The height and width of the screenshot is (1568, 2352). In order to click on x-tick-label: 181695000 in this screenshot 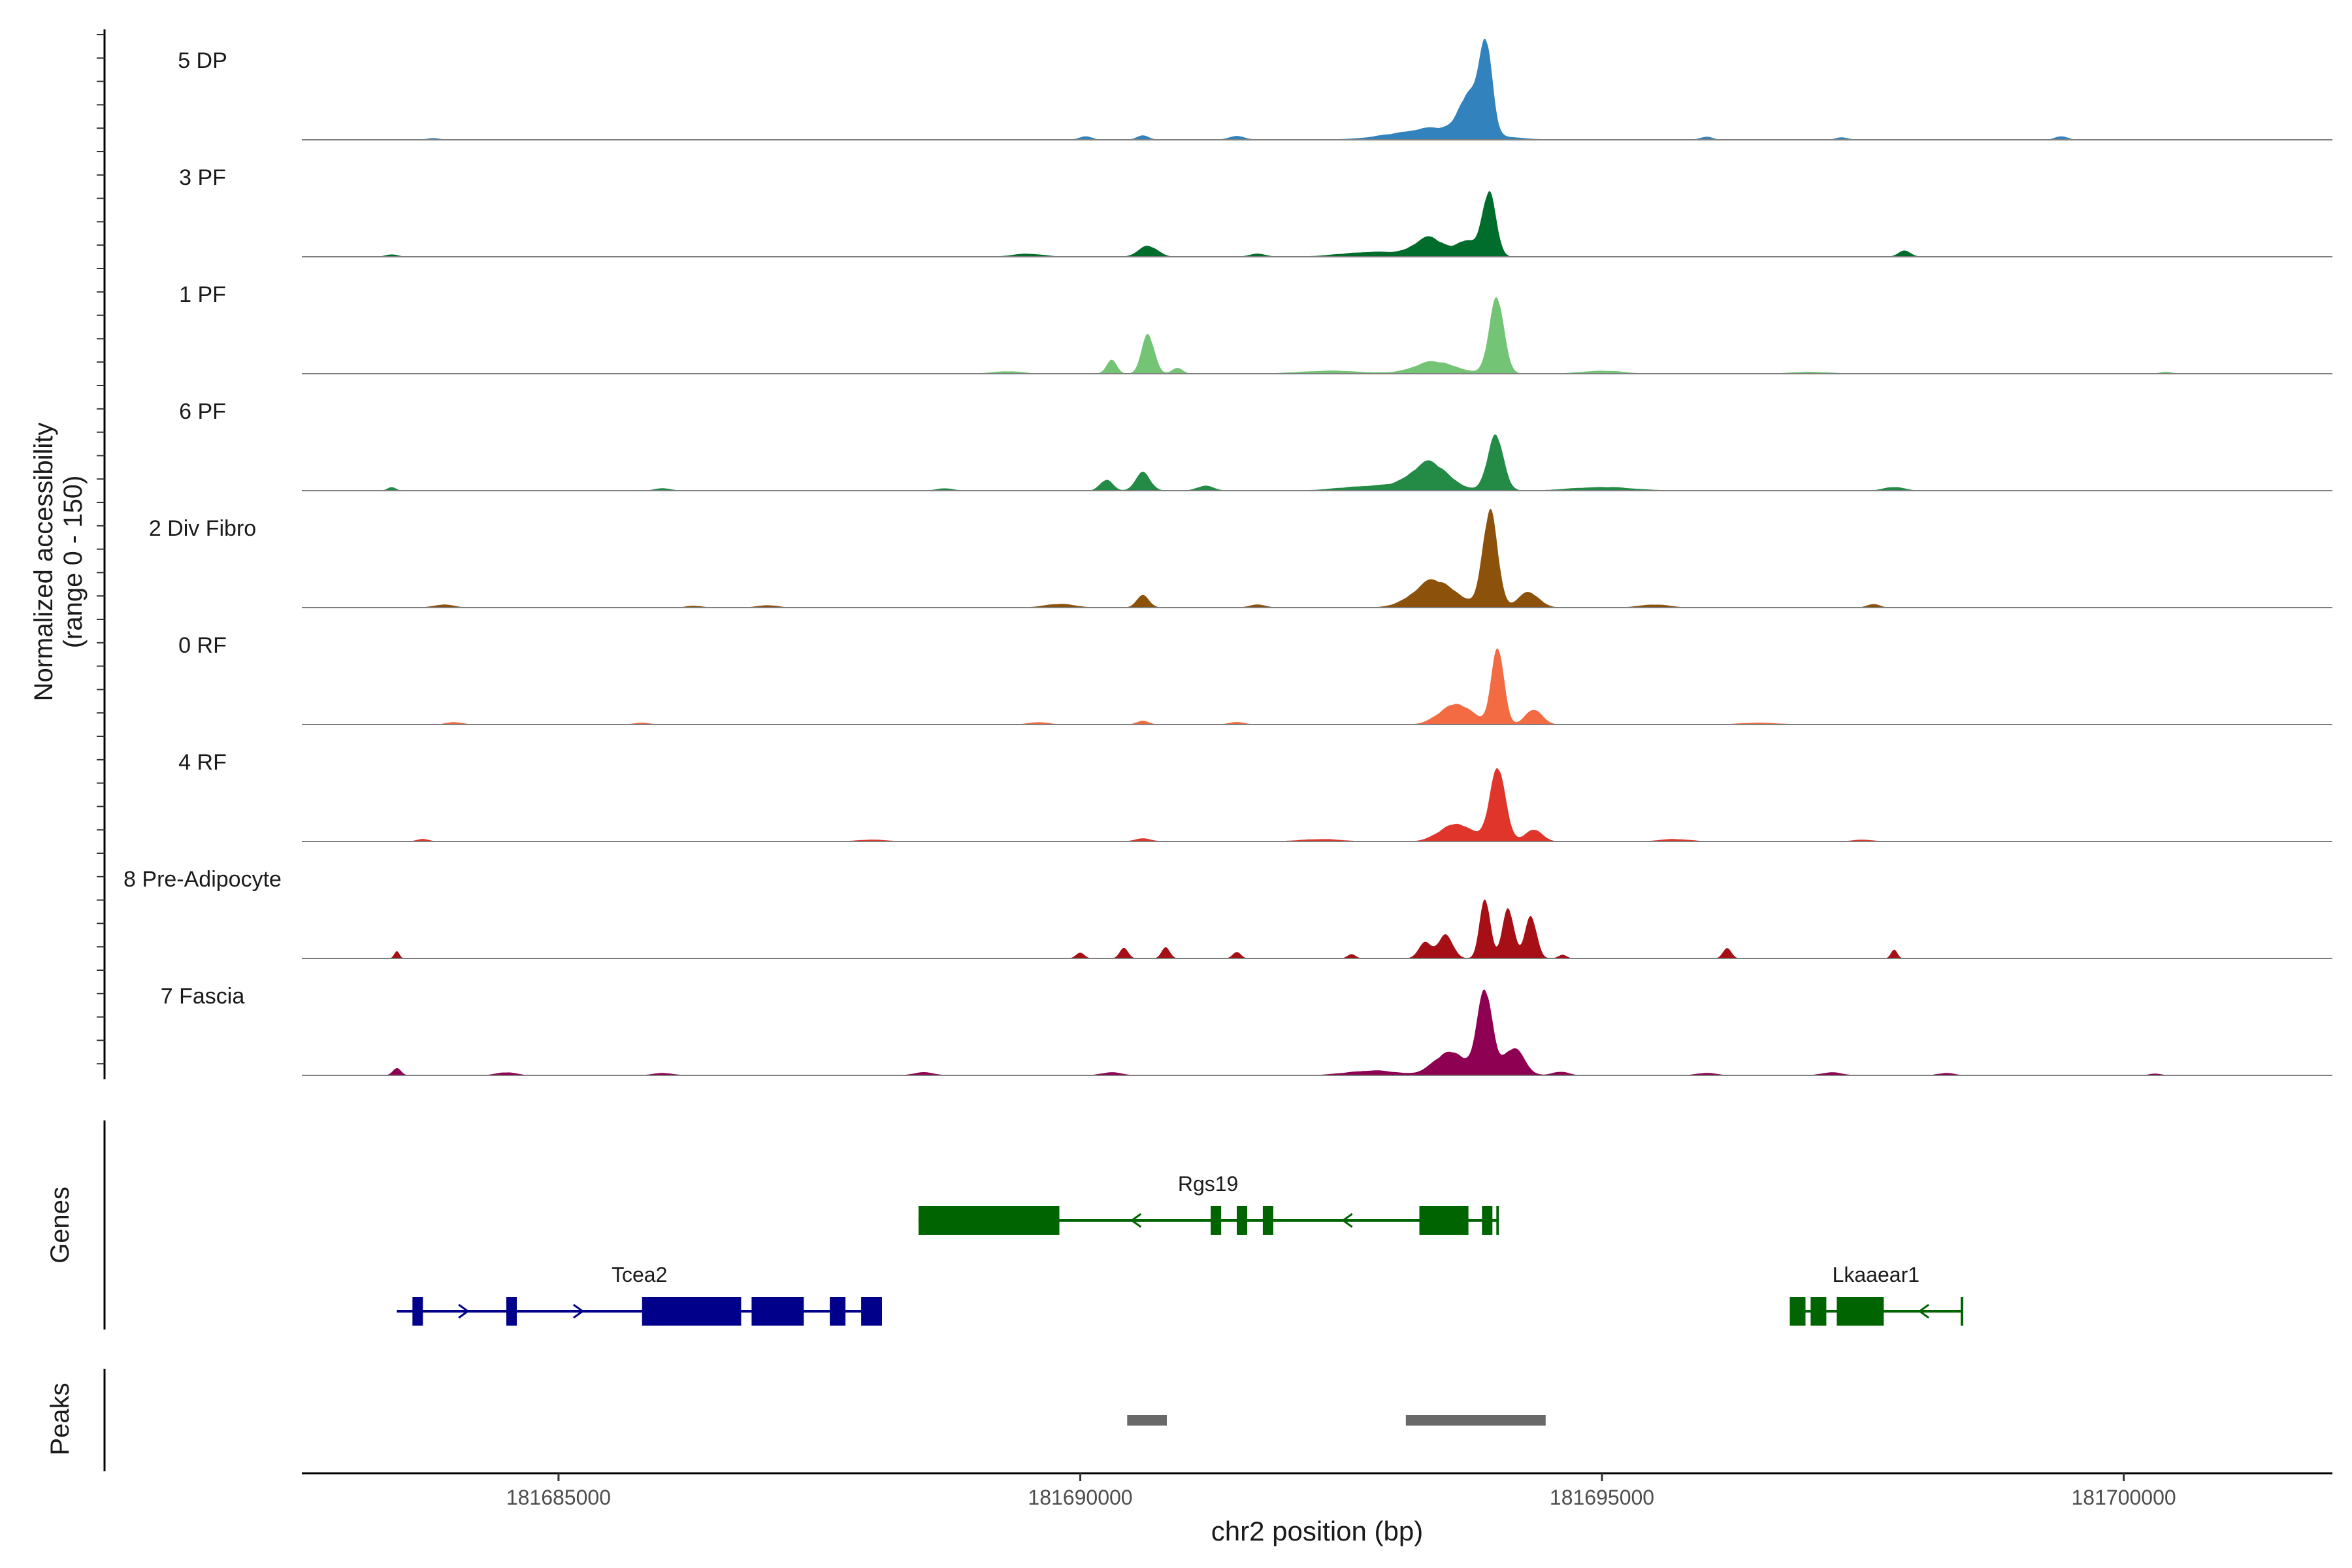, I will do `click(1602, 1497)`.